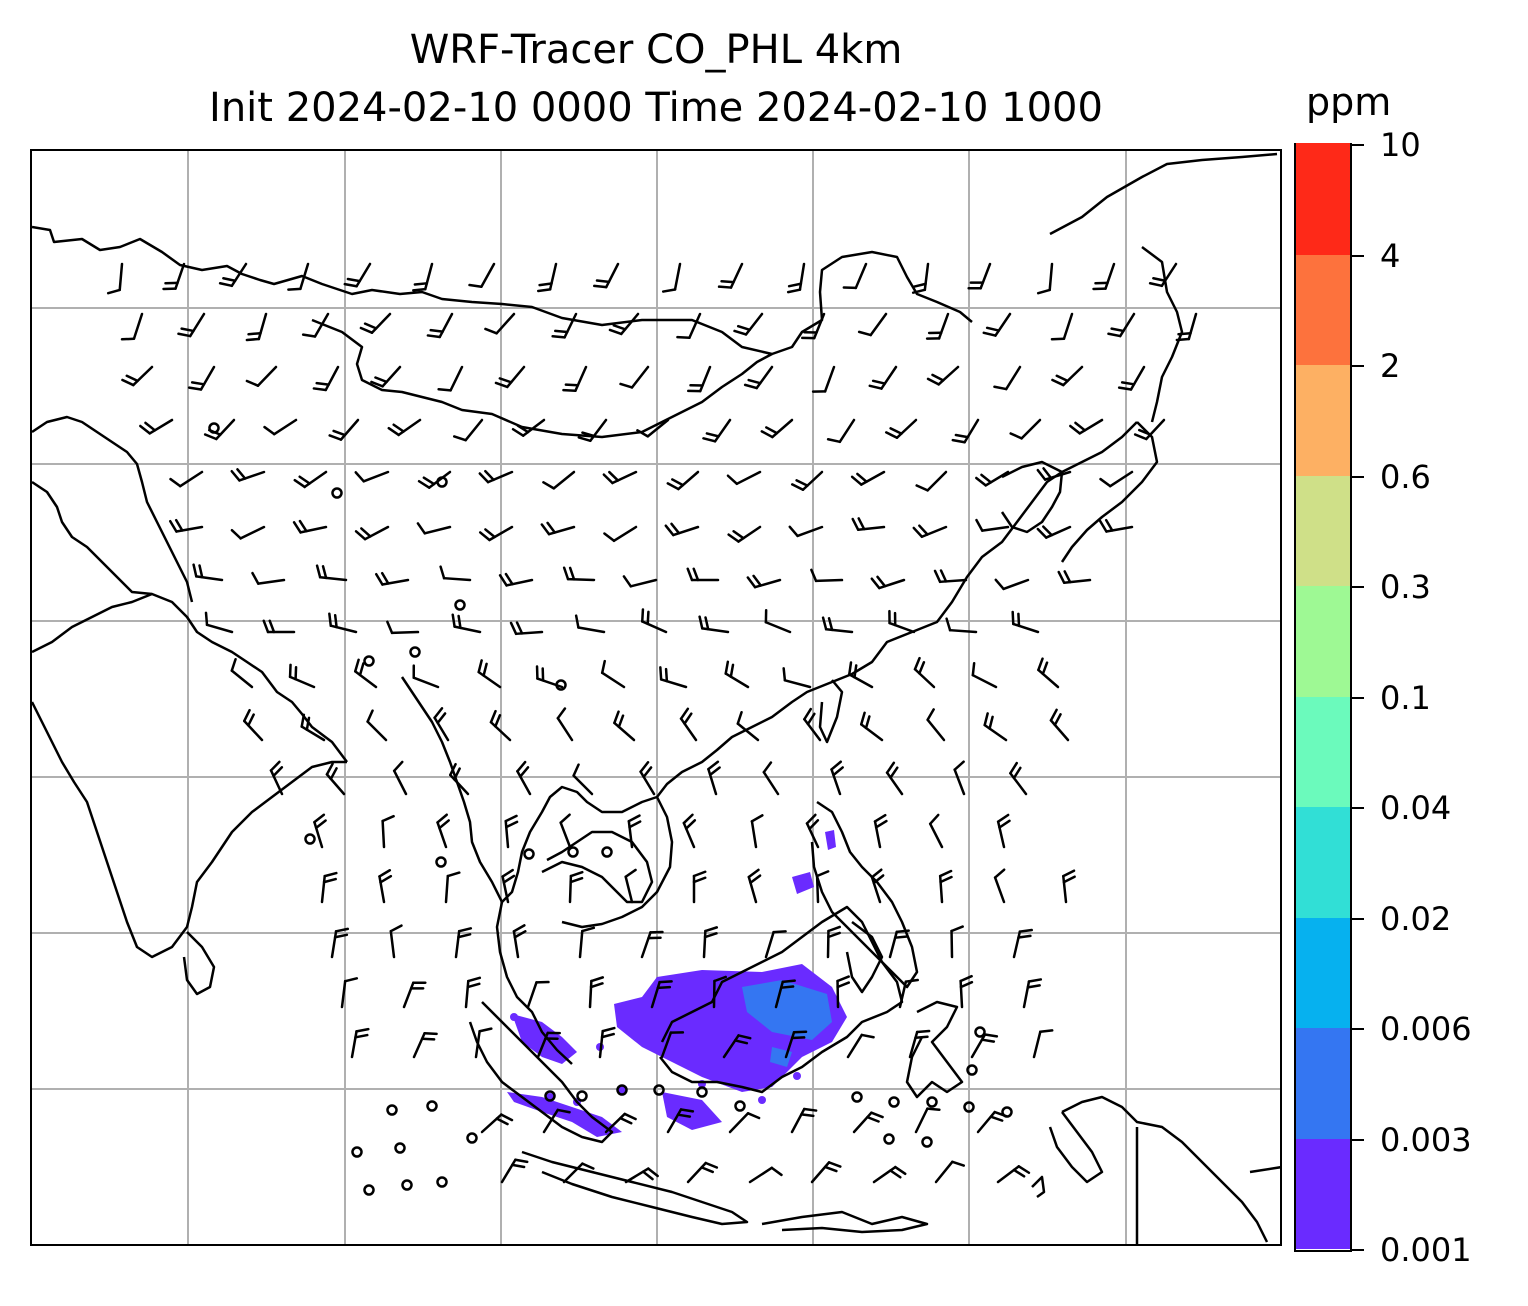 This screenshot has width=1528, height=1306. Describe the element at coordinates (1390, 255) in the screenshot. I see `colorbar-tick-label: 4` at that location.